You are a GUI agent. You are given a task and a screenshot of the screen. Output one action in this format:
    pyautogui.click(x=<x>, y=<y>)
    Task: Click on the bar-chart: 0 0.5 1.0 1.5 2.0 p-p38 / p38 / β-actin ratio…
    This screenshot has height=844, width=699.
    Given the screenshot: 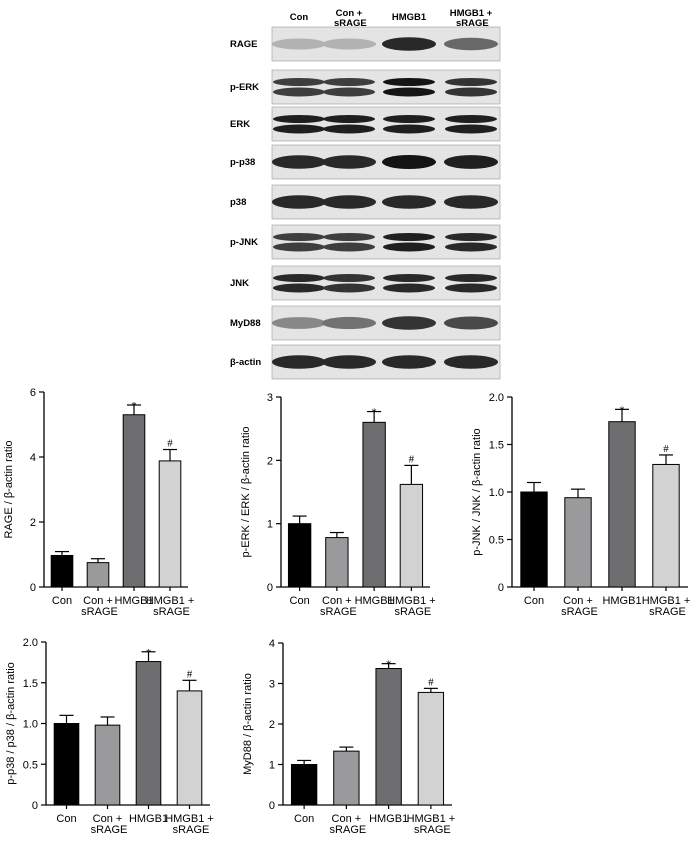 What is the action you would take?
    pyautogui.click(x=109, y=736)
    